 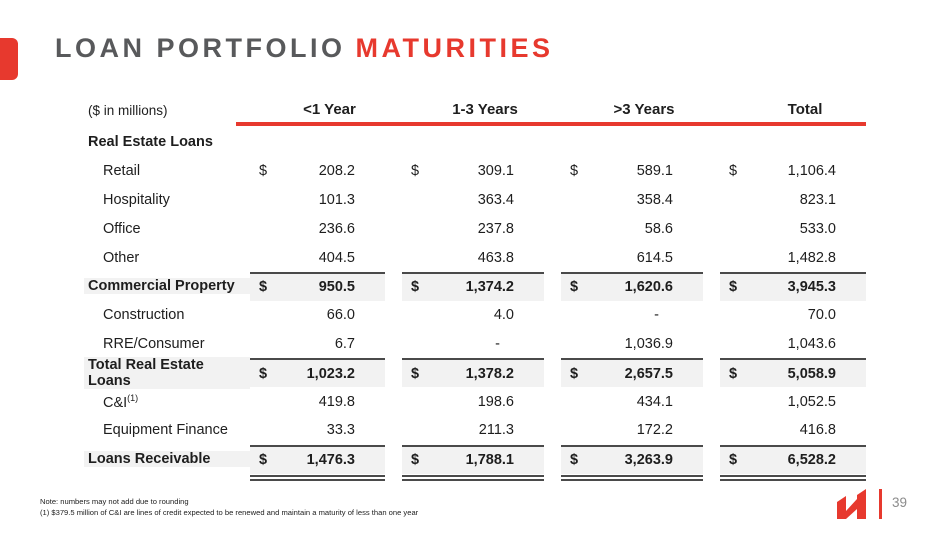 What do you see at coordinates (654, 257) in the screenshot?
I see `cell: 614.5` at bounding box center [654, 257].